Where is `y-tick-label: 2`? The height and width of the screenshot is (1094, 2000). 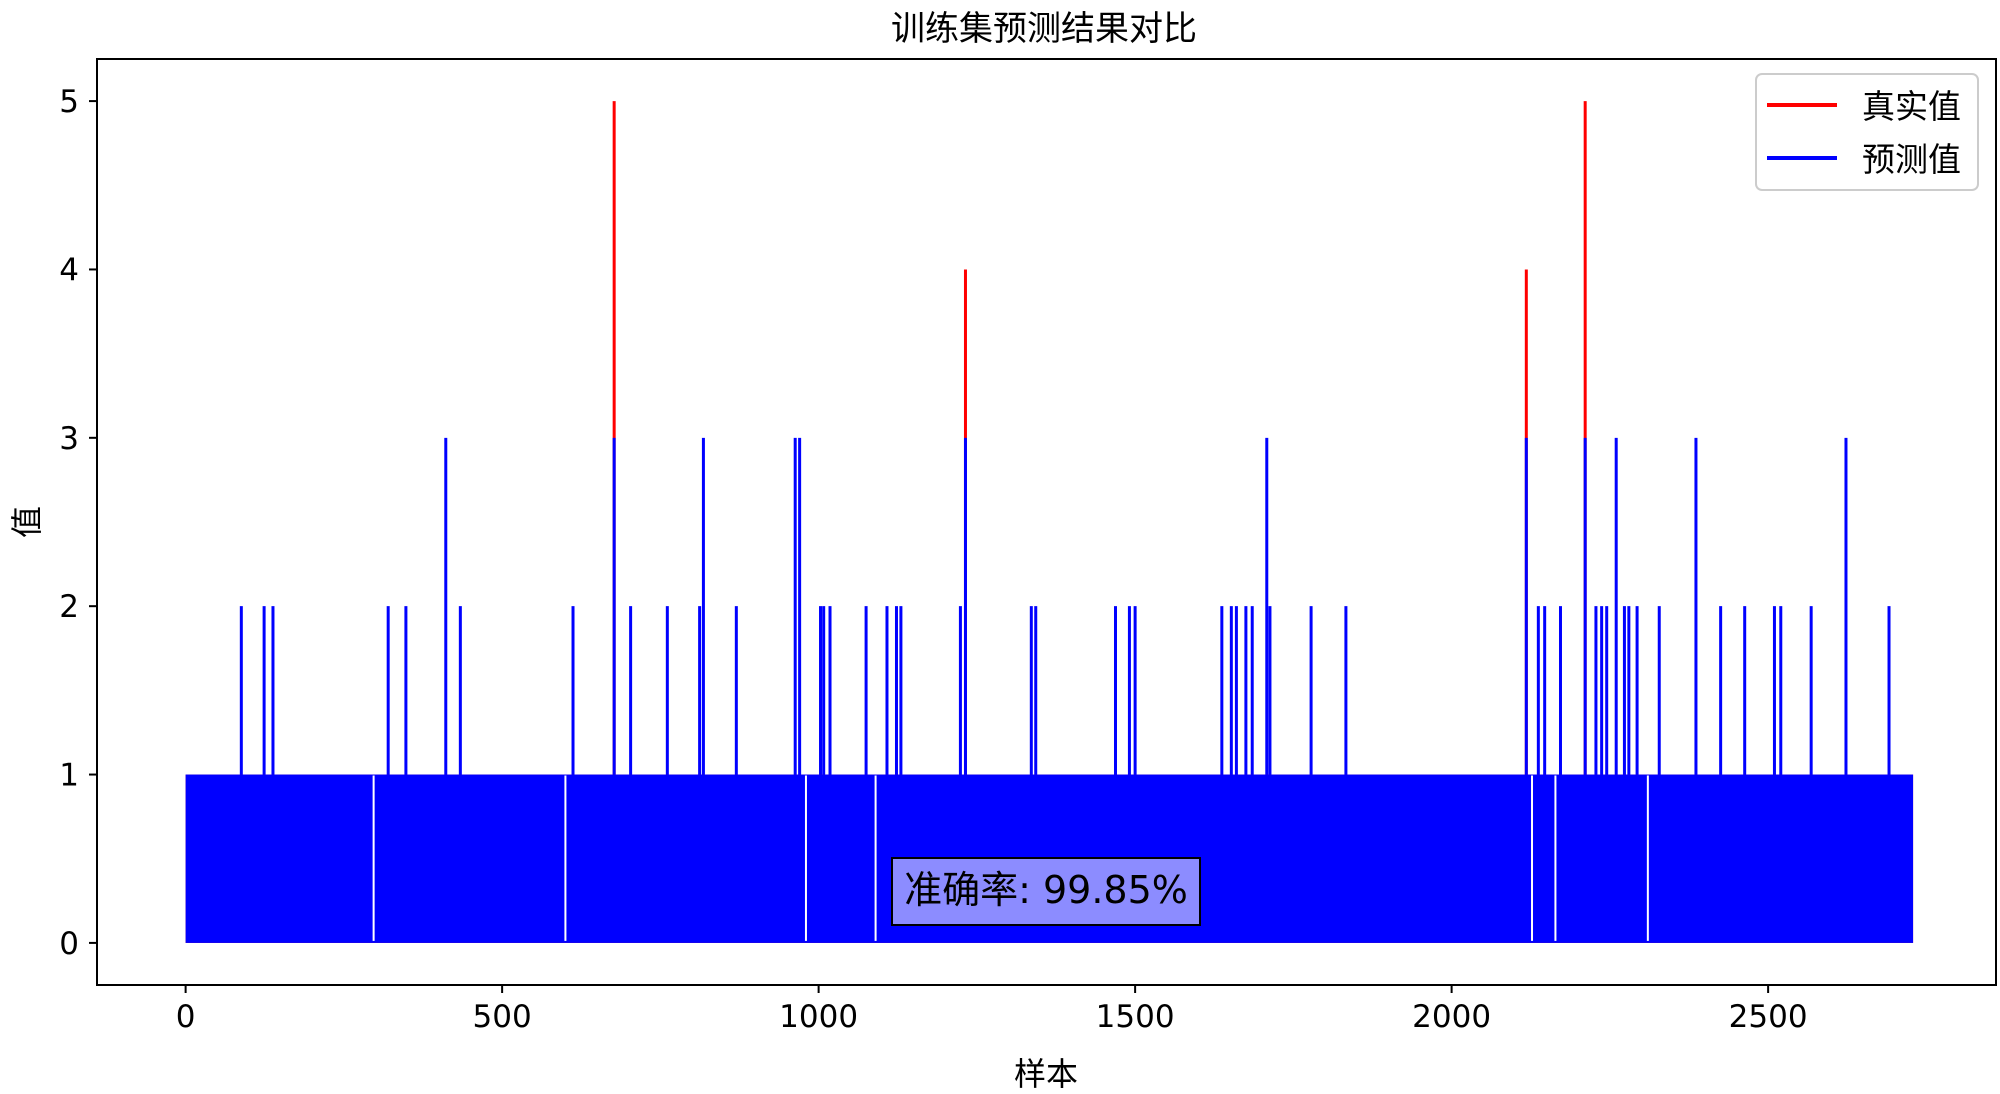
y-tick-label: 2 is located at coordinates (69, 607).